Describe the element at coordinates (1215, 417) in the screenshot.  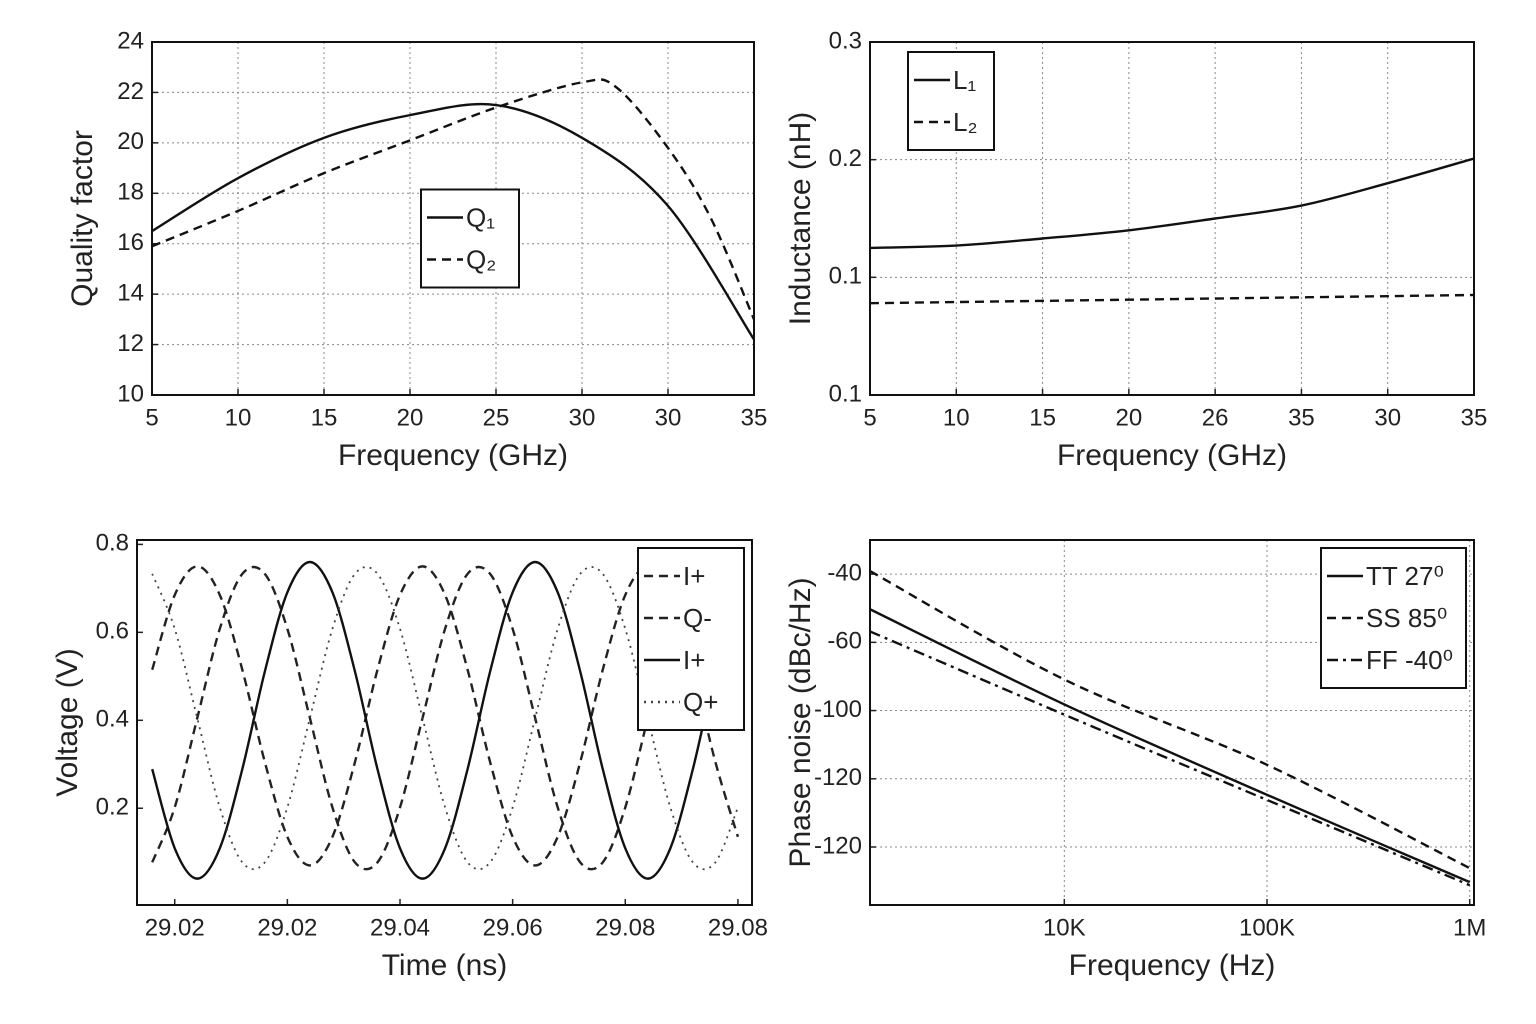
I see `x-tick-label: 26` at that location.